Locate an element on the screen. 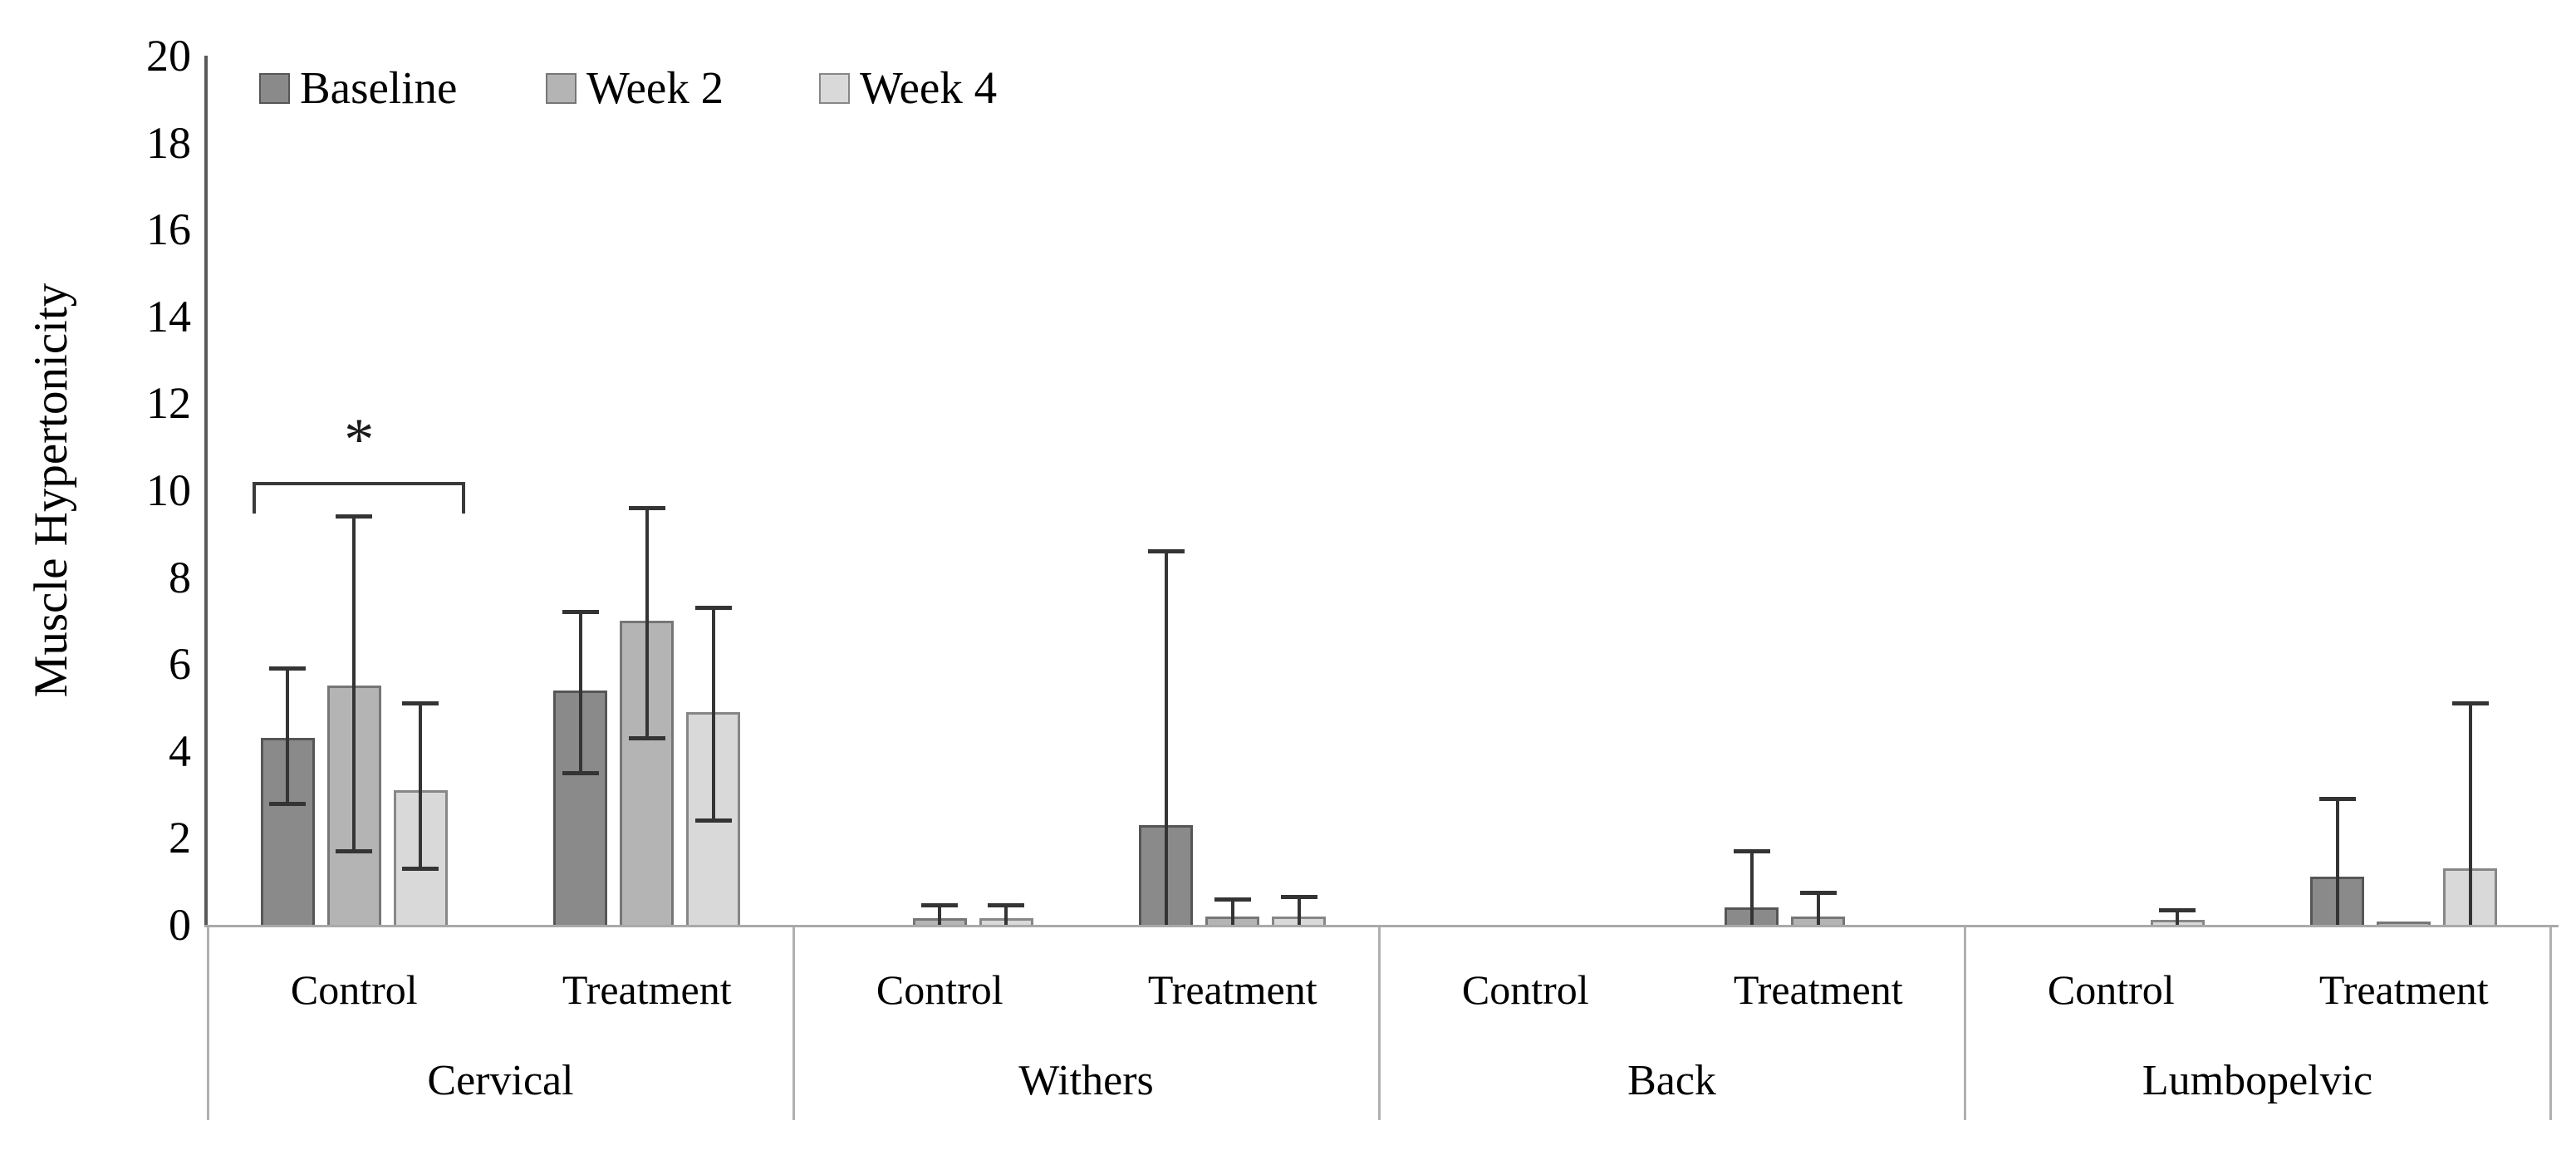 This screenshot has width=2576, height=1160. y-axis-line is located at coordinates (206, 490).